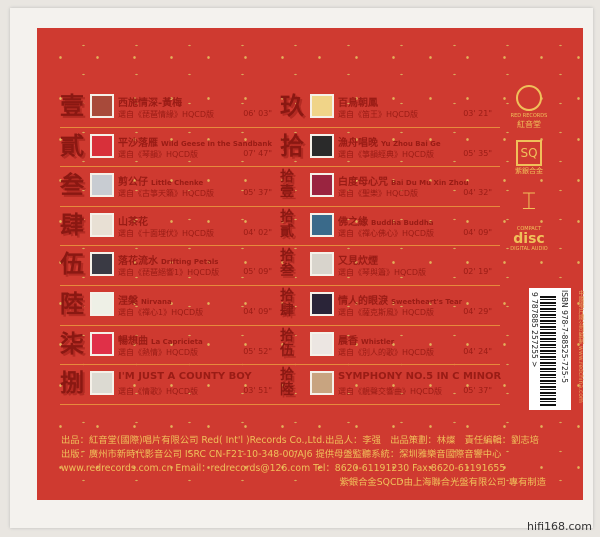  What do you see at coordinates (529, 201) in the screenshot?
I see `emblem-logo: ⌶` at bounding box center [529, 201].